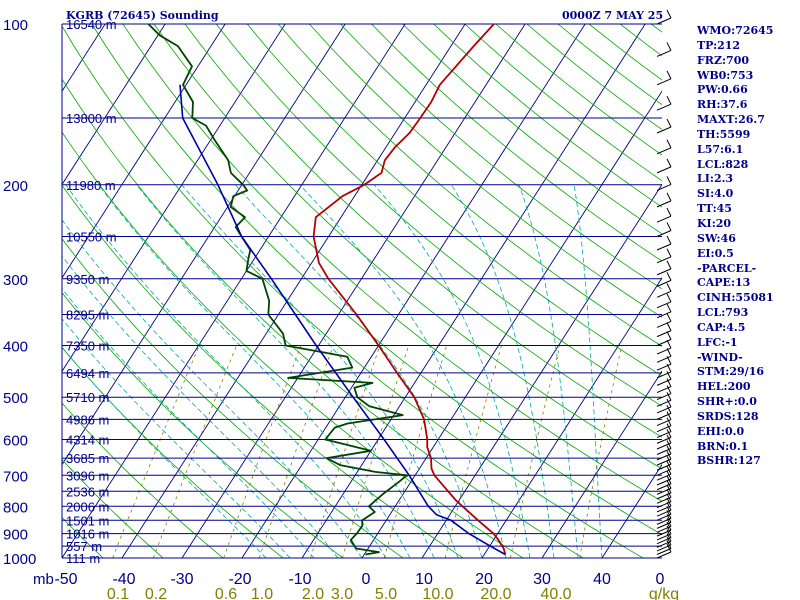  Describe the element at coordinates (730, 372) in the screenshot. I see `index-item: STM:29/16` at that location.